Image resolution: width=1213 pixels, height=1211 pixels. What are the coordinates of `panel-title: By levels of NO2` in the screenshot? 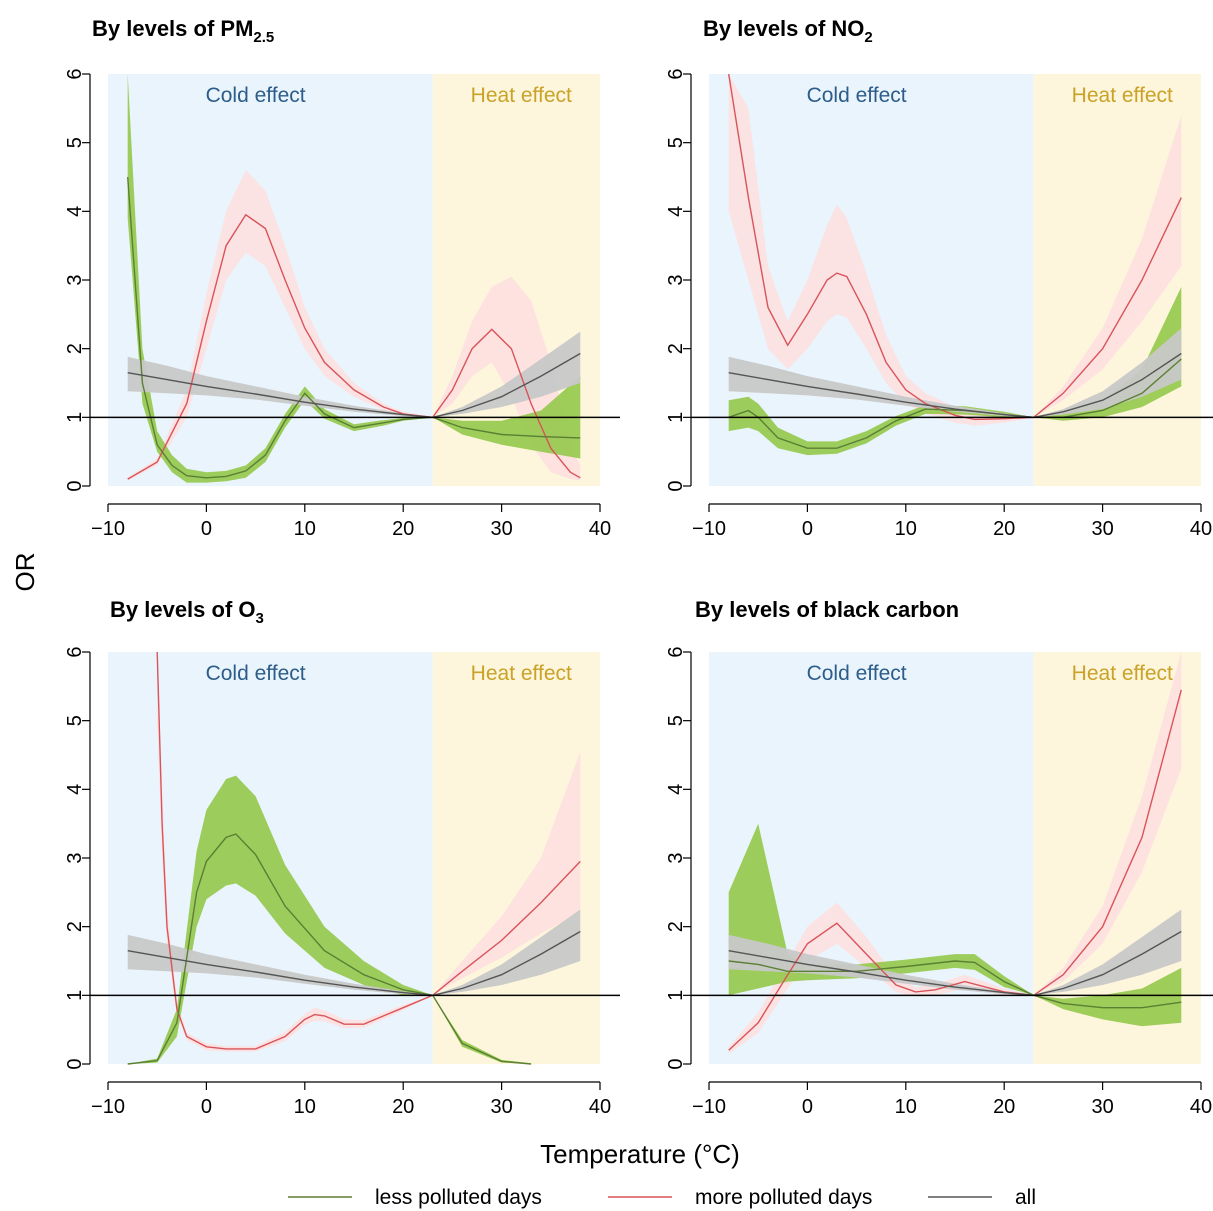 It's located at (788, 31).